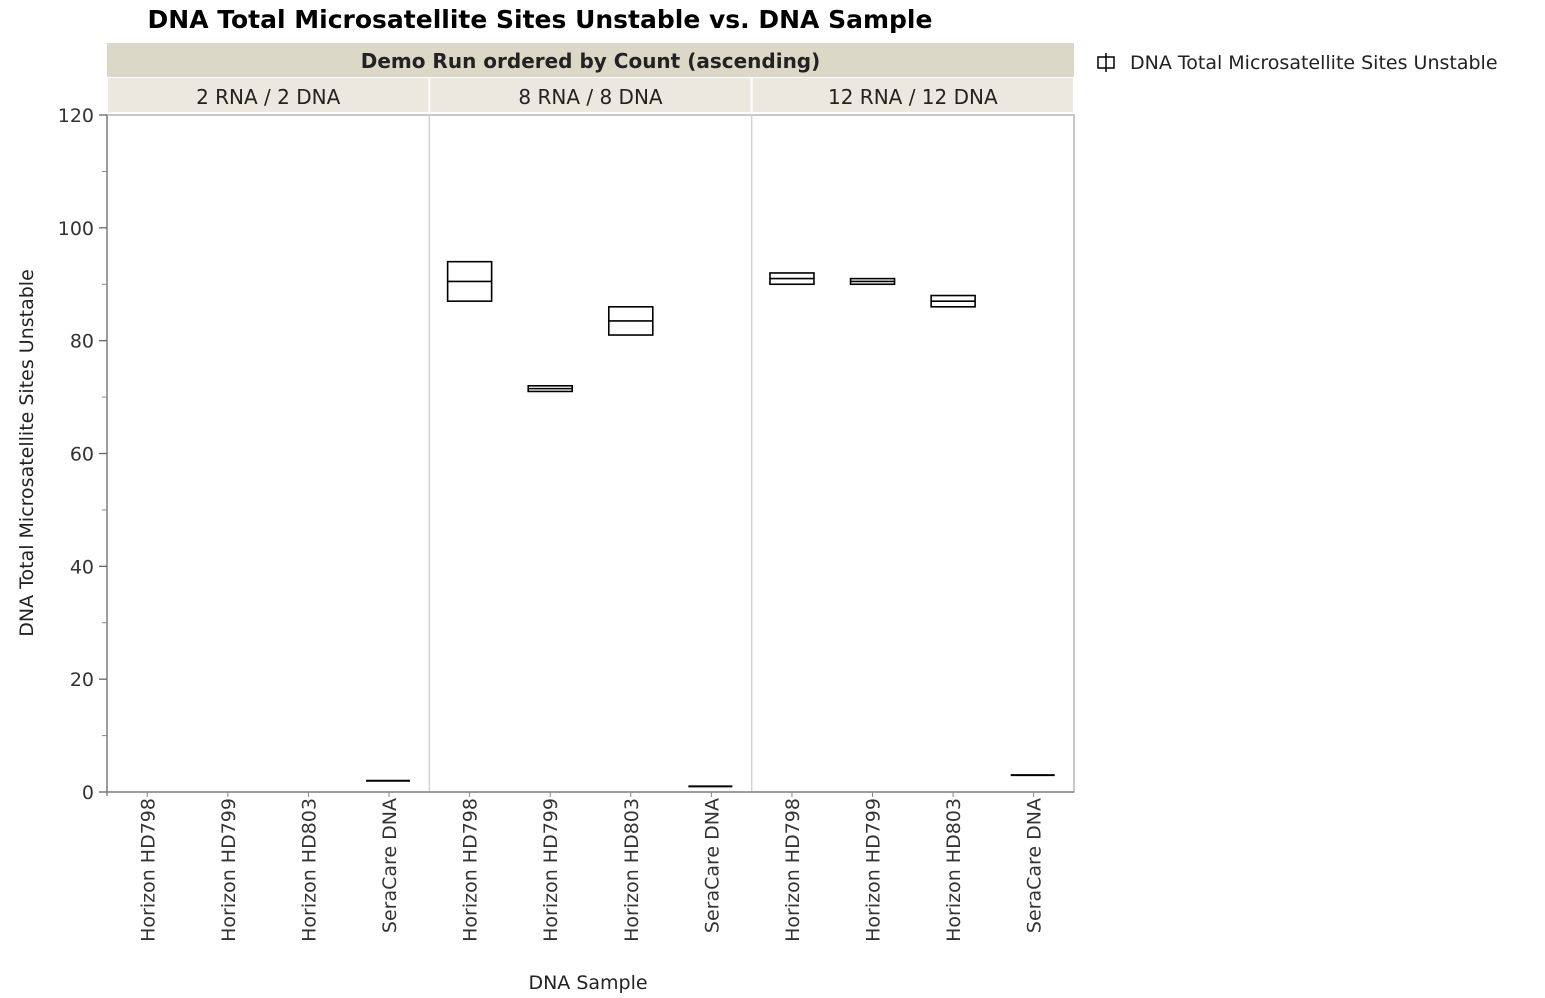  I want to click on y-tick-label: 100, so click(76, 229).